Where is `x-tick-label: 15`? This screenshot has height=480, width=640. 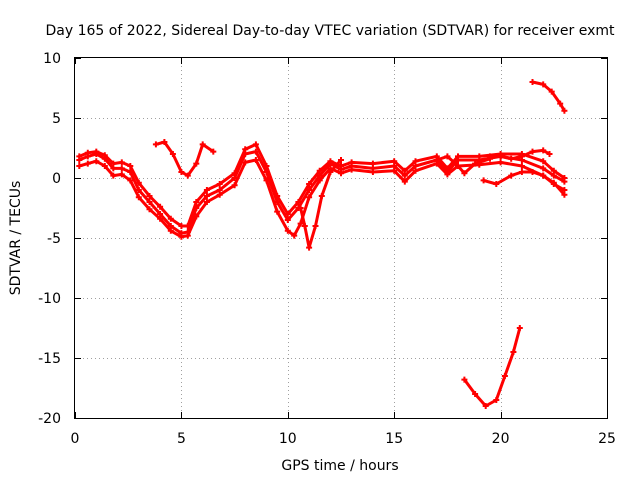 x-tick-label: 15 is located at coordinates (394, 439).